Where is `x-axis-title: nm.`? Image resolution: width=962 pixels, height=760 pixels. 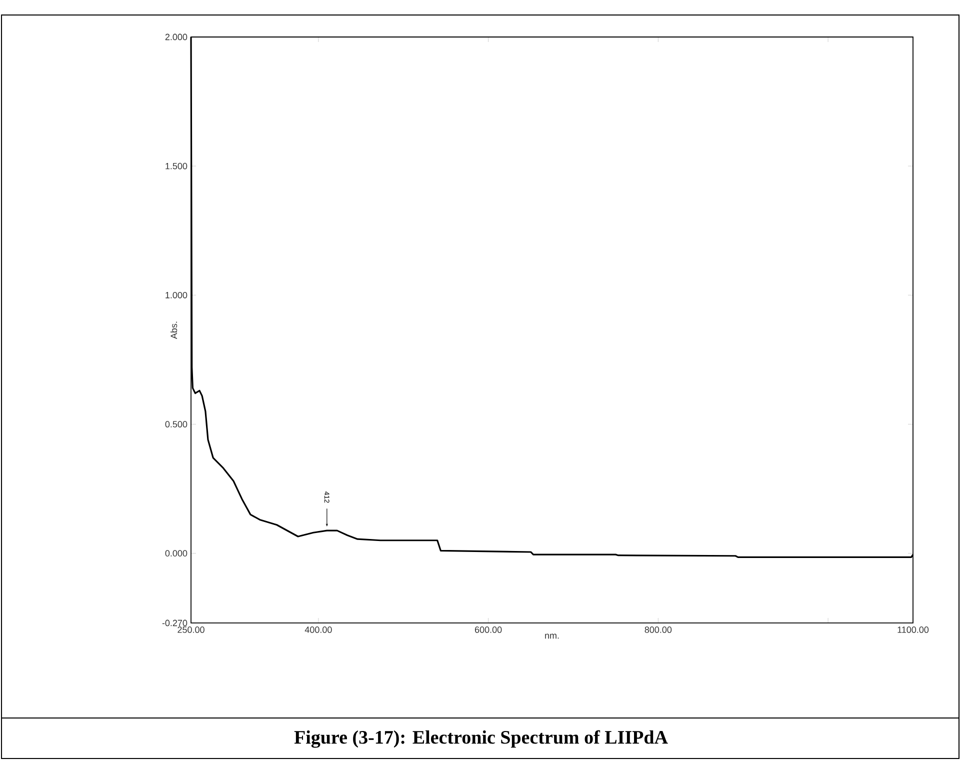
x-axis-title: nm. is located at coordinates (552, 636).